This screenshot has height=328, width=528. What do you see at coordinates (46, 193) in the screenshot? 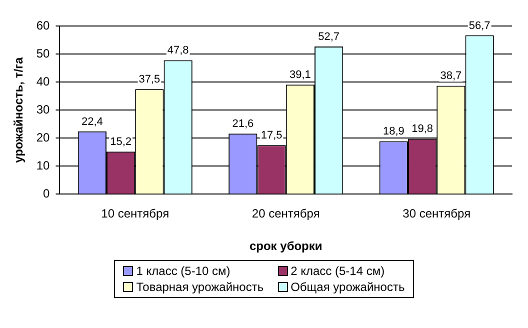
I see `y-tick-label: 0` at bounding box center [46, 193].